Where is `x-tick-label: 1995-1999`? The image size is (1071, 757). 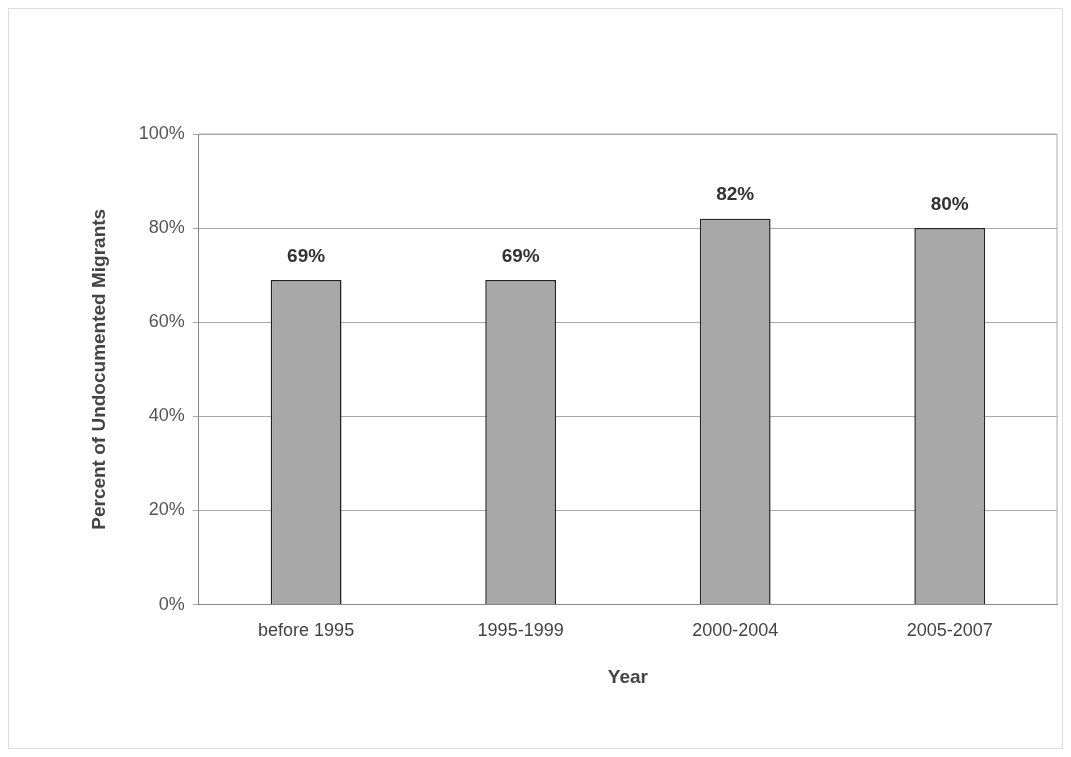
x-tick-label: 1995-1999 is located at coordinates (520, 630).